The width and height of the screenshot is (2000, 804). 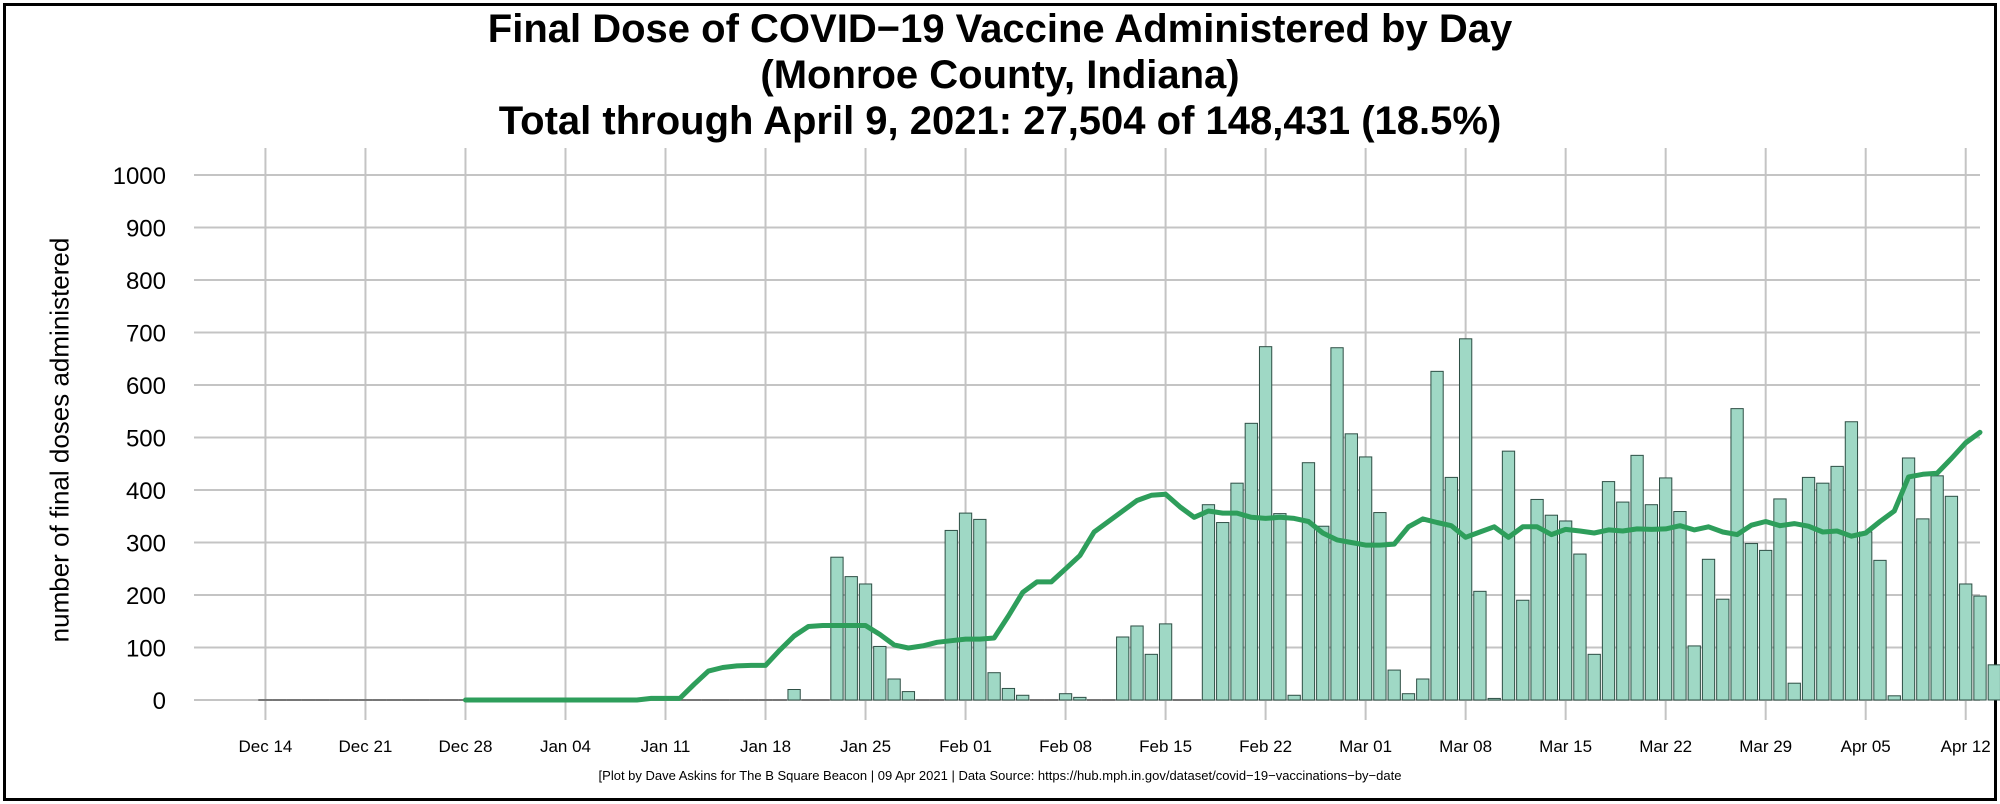 What do you see at coordinates (146, 229) in the screenshot?
I see `y-tick-label: 900` at bounding box center [146, 229].